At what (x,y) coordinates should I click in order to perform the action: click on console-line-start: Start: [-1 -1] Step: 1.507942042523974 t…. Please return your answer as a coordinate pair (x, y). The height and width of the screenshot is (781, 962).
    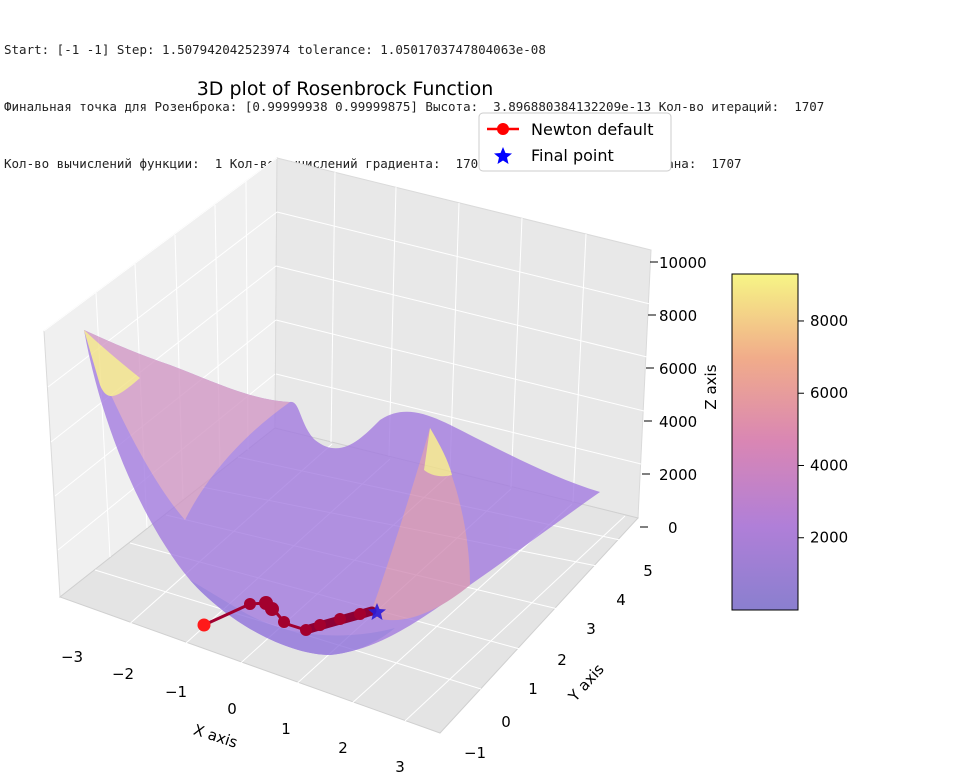
    Looking at the image, I should click on (275, 49).